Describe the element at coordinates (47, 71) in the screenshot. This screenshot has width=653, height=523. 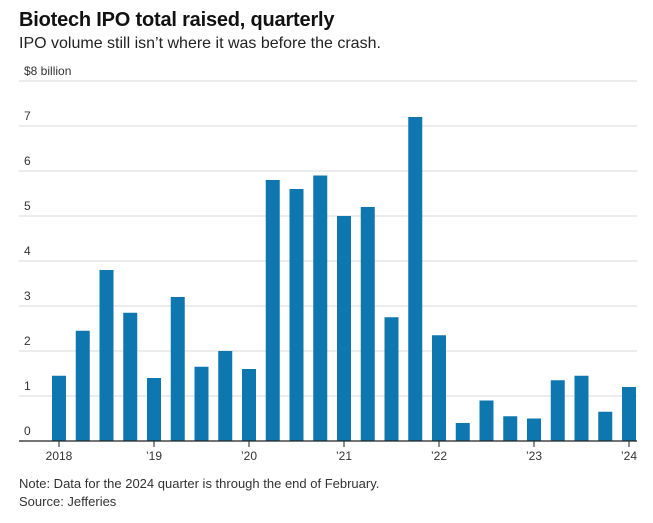
I see `y-tick-label-8: $8 billion` at that location.